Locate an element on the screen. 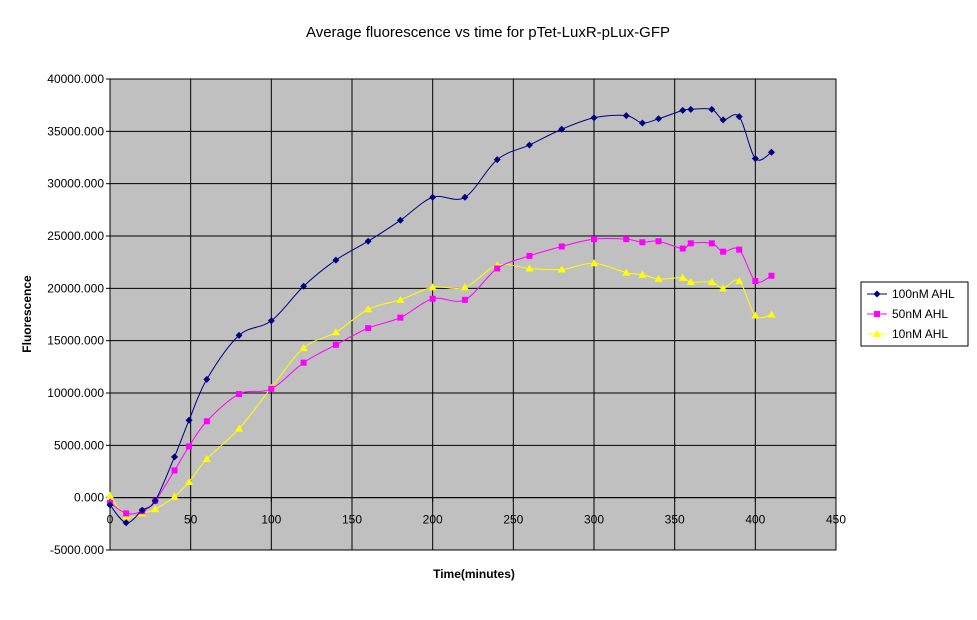 This screenshot has width=977, height=620. y-tick-label: 15000.000 is located at coordinates (75, 341).